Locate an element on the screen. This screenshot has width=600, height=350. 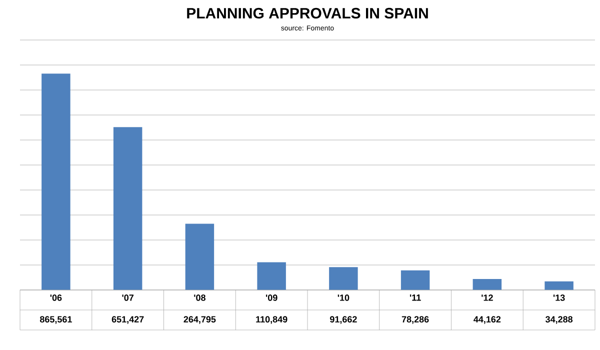
chart-title: PLANNING APPROVALS IN SPAIN is located at coordinates (307, 13).